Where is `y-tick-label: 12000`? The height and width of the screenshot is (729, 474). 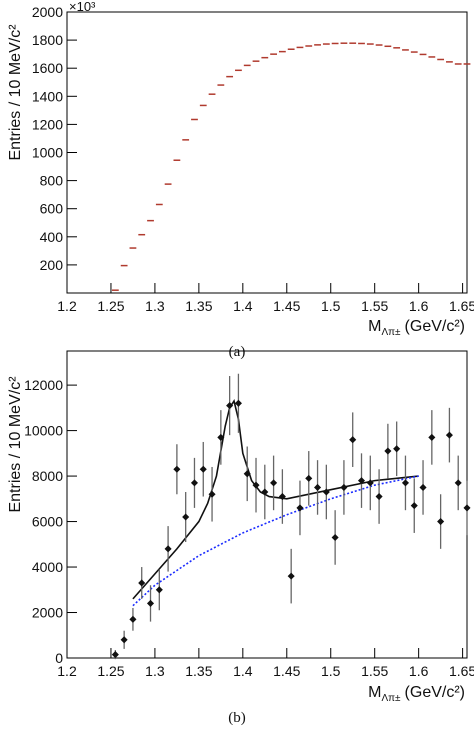 y-tick-label: 12000 is located at coordinates (43, 385).